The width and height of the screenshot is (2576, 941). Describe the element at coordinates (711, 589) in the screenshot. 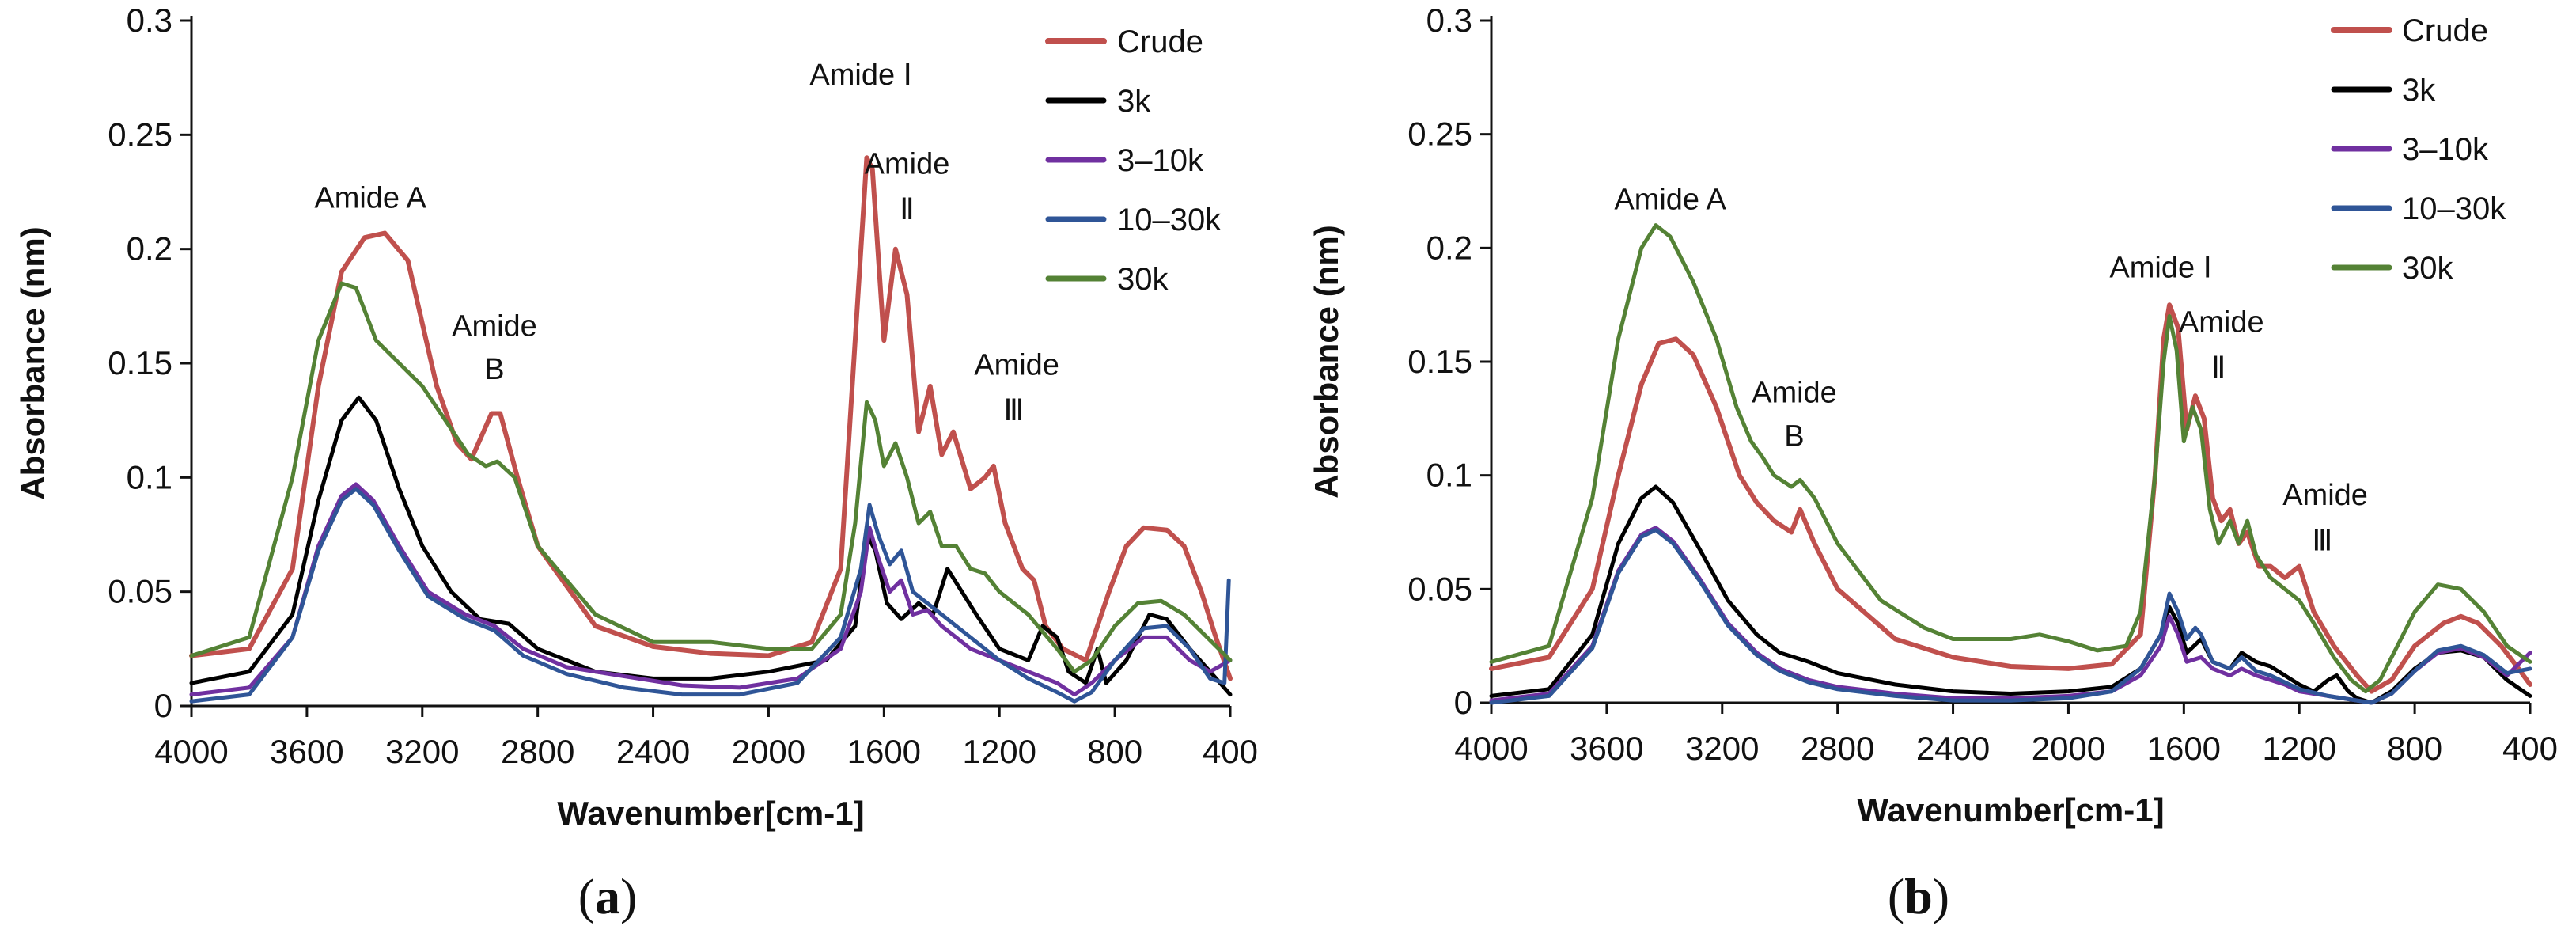

I see `series-line-3-10k` at that location.